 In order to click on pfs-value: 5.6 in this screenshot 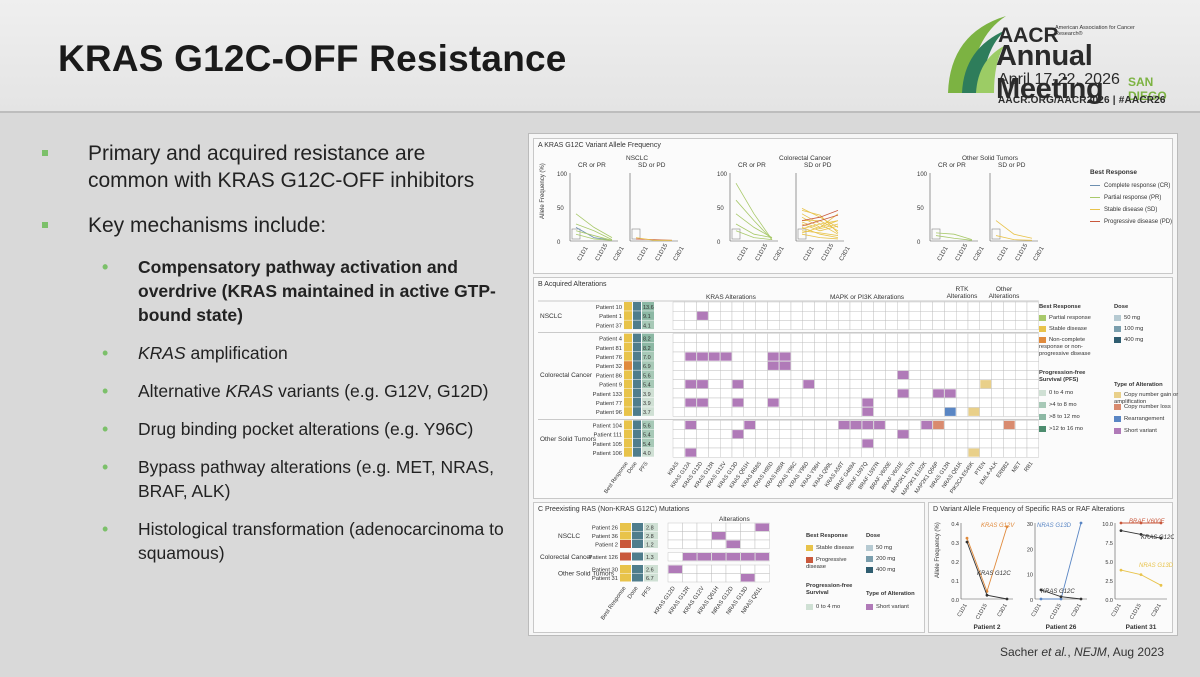, I will do `click(647, 426)`.